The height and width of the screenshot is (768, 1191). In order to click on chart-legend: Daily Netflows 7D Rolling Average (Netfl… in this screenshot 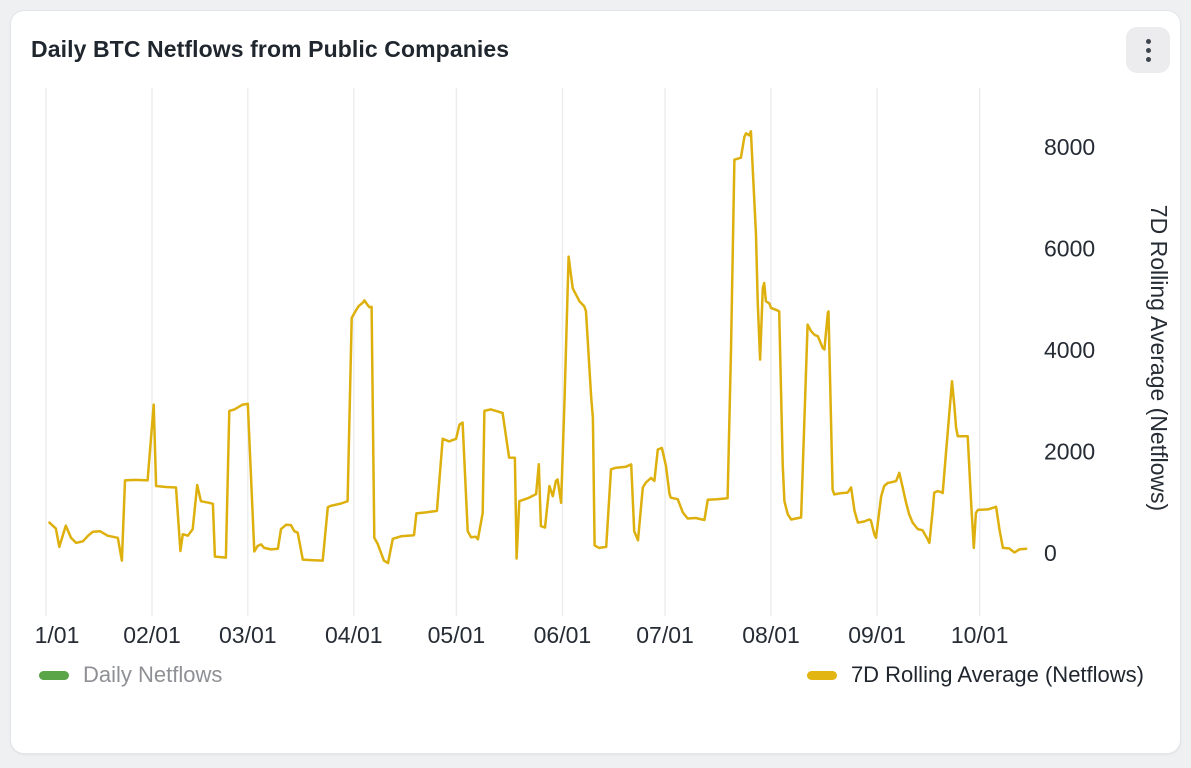, I will do `click(595, 672)`.